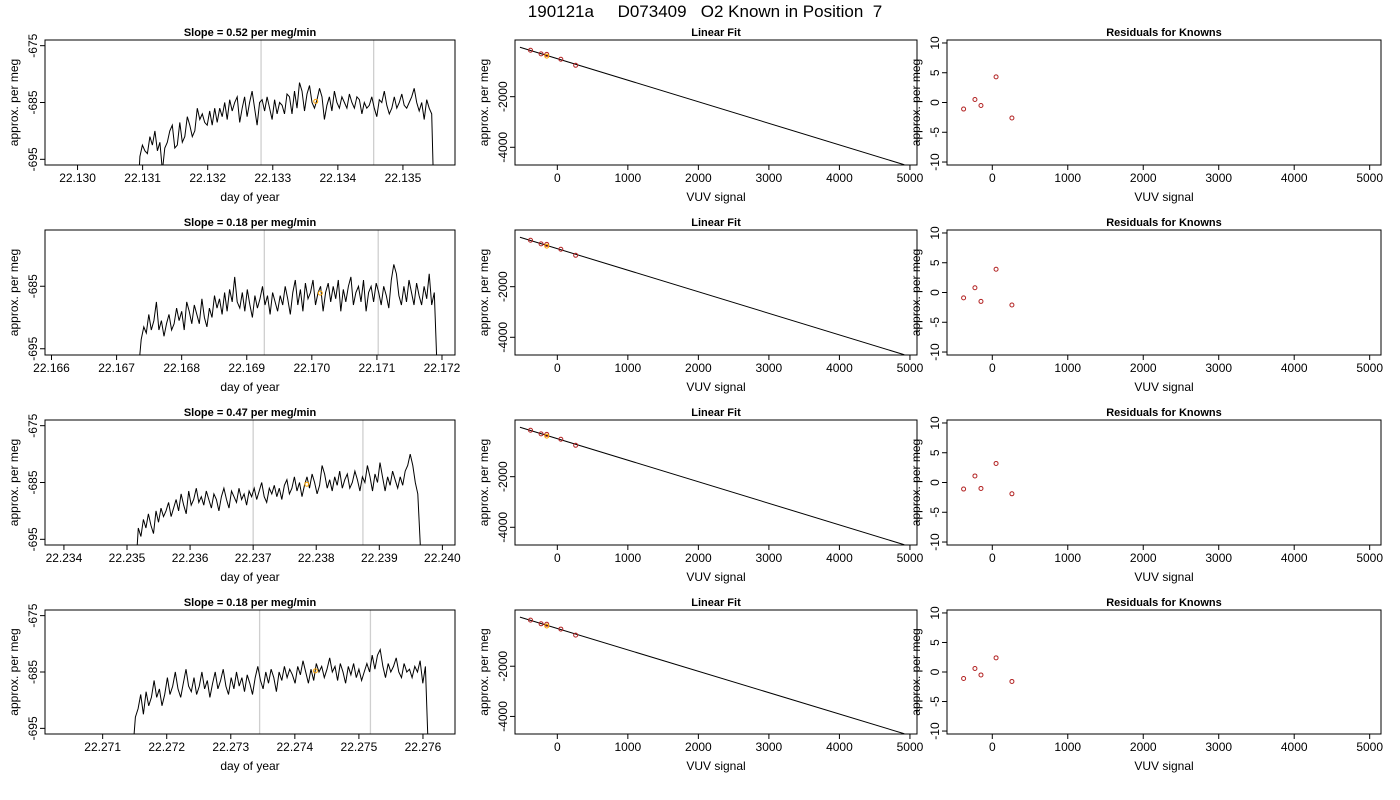 The height and width of the screenshot is (800, 1400). Describe the element at coordinates (207, 178) in the screenshot. I see `x-tick-label: 22.132` at that location.